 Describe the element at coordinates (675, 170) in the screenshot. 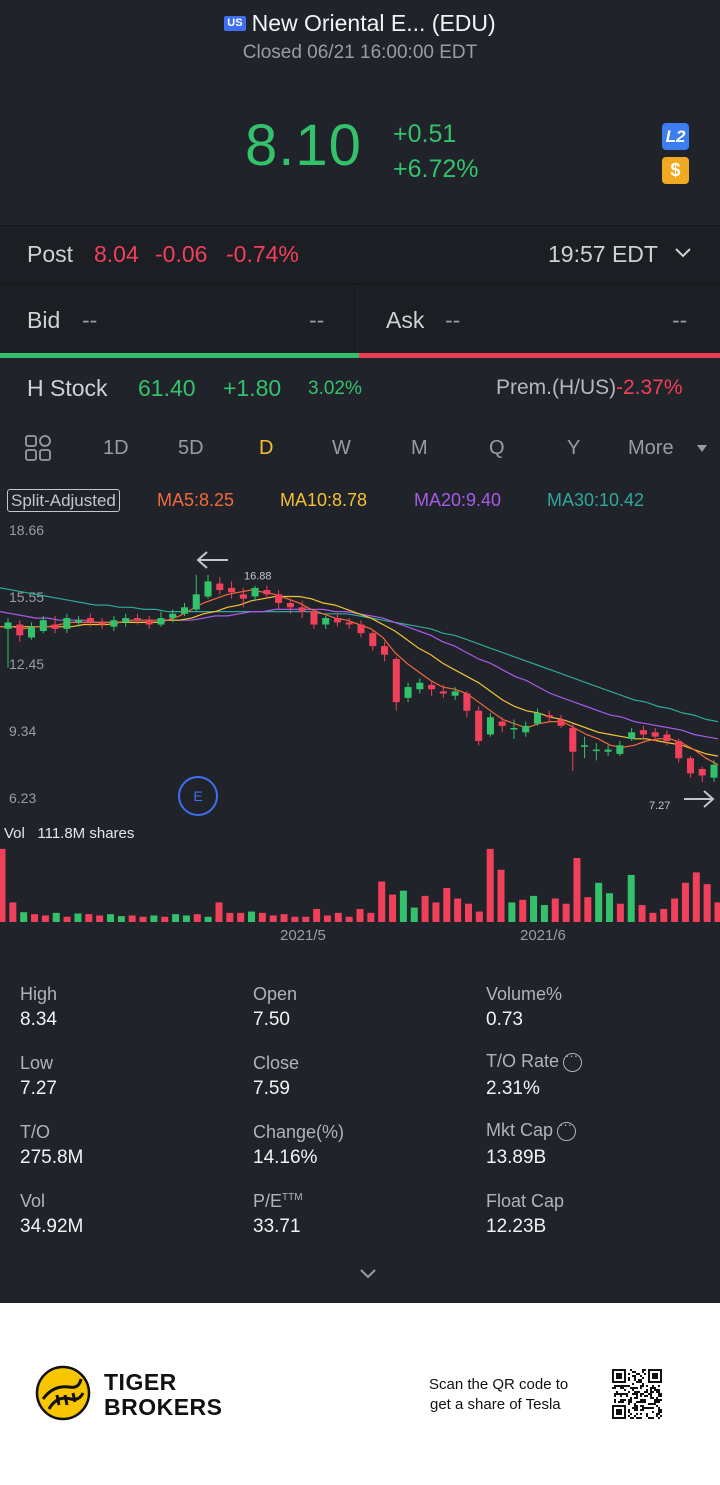

I see `dollar-icon: $` at that location.